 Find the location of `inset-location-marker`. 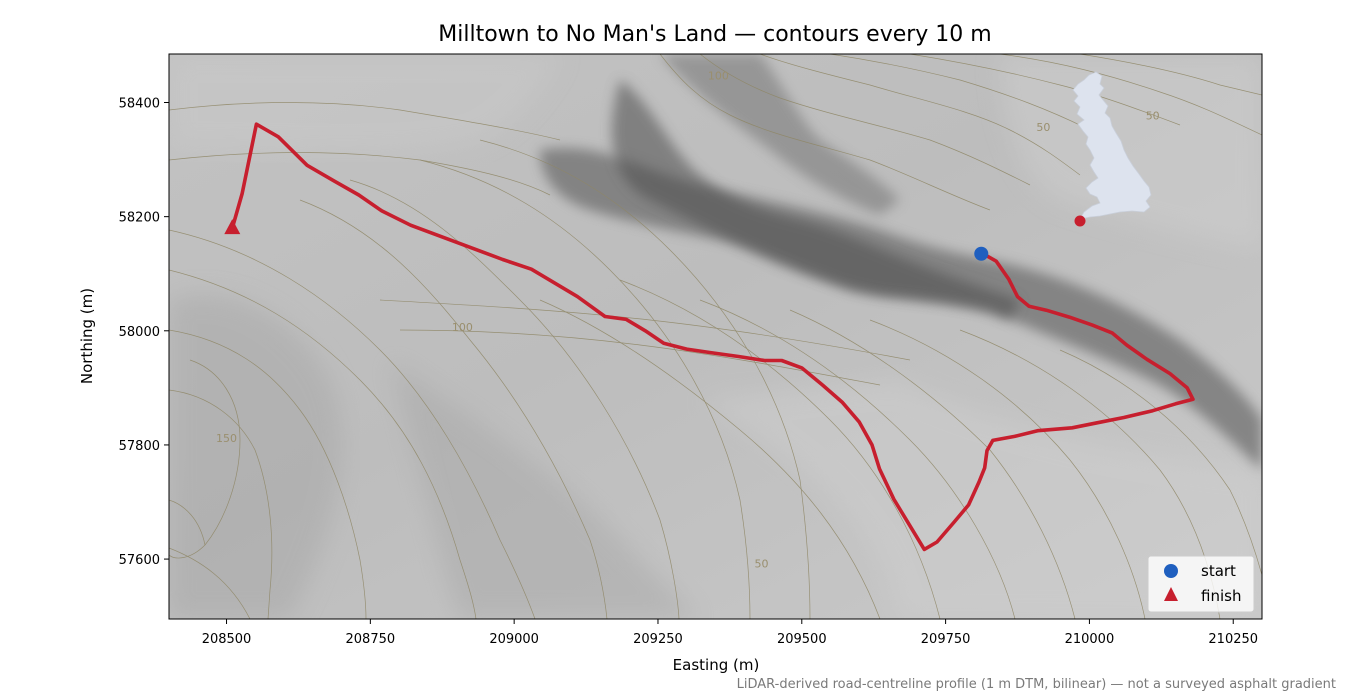

inset-location-marker is located at coordinates (1080, 221).